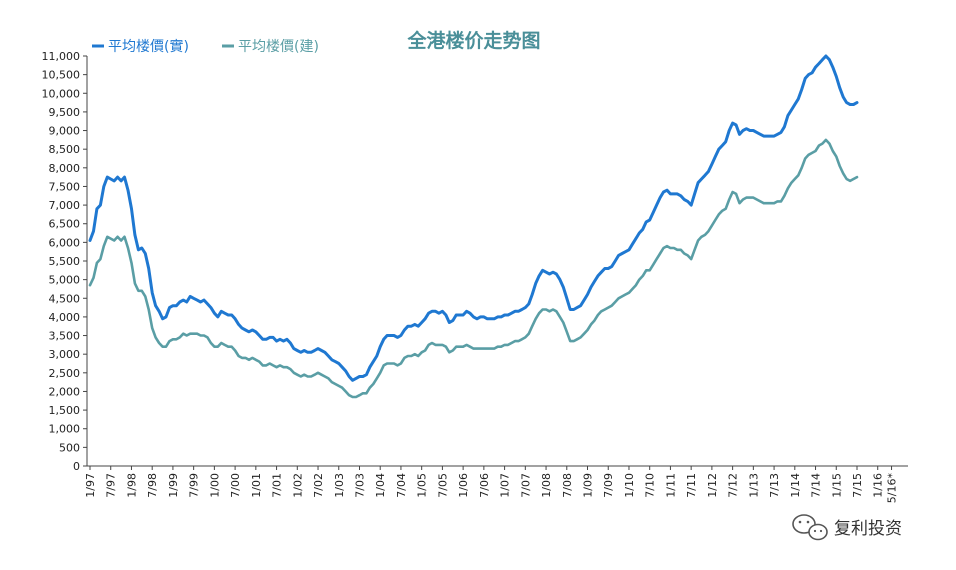 Image resolution: width=956 pixels, height=570 pixels. Describe the element at coordinates (65, 224) in the screenshot. I see `y-tick-label: 6,500` at that location.